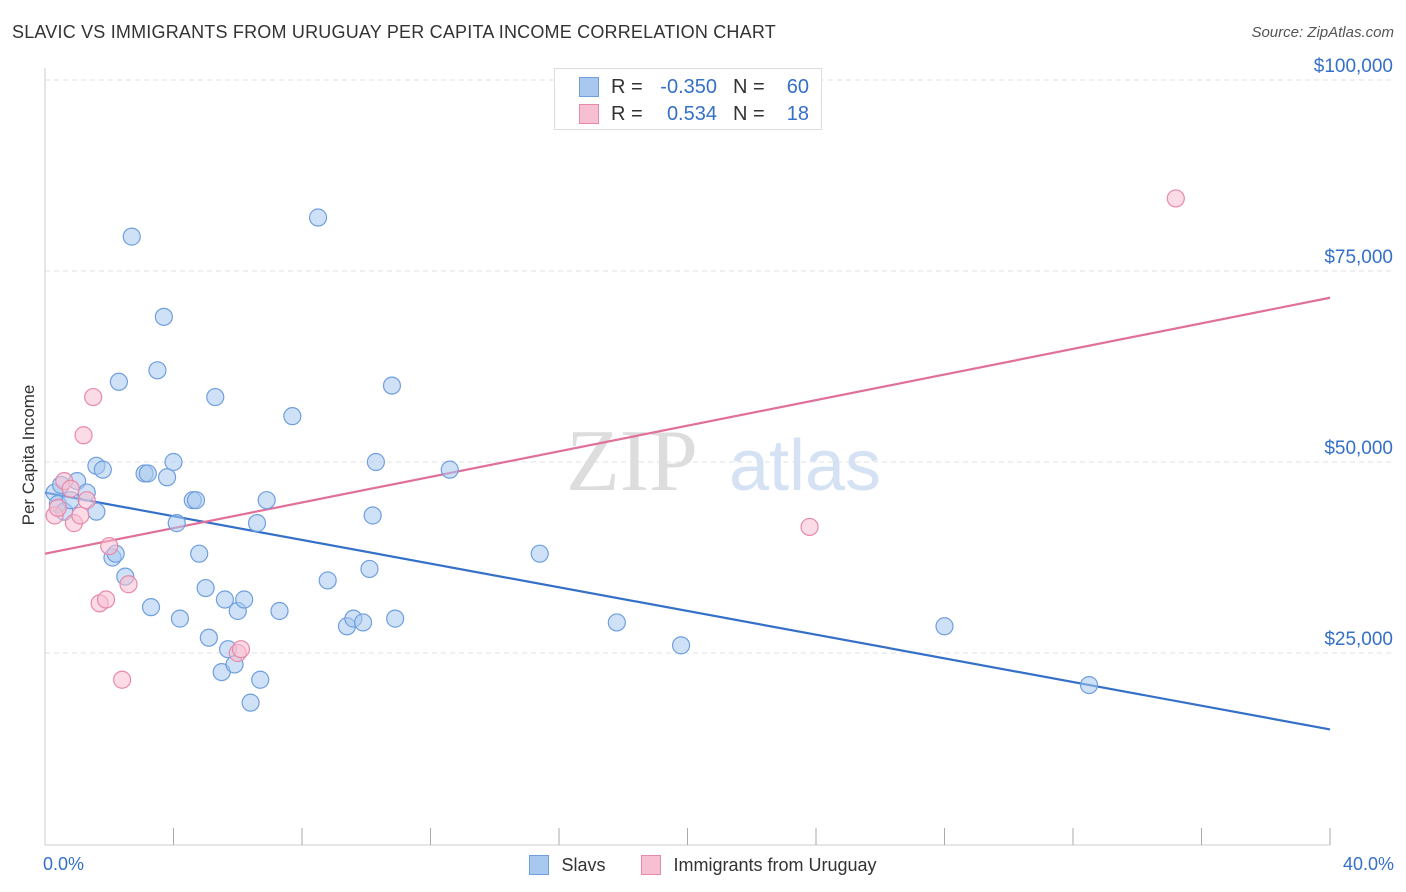 This screenshot has width=1406, height=892. Describe the element at coordinates (797, 86) in the screenshot. I see `n-value-slavs: 60` at that location.